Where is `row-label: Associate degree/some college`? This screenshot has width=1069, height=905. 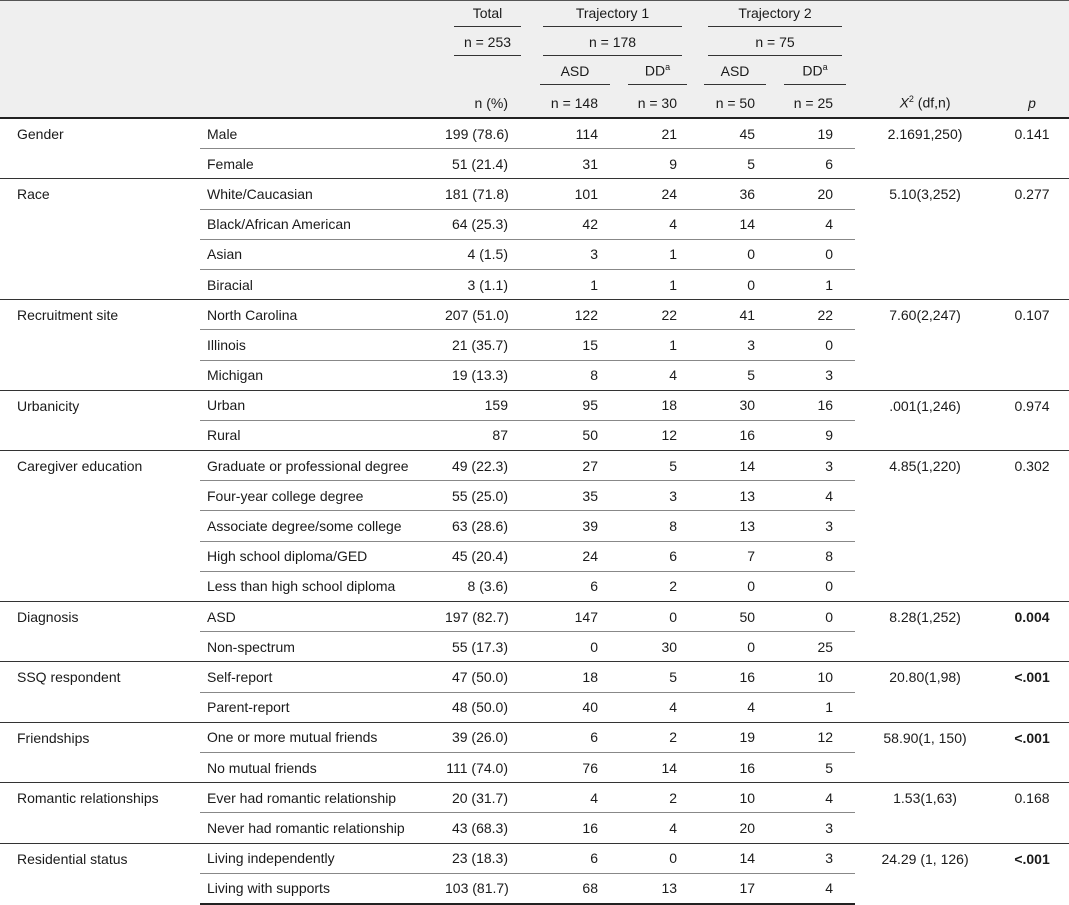
row-label: Associate degree/some college is located at coordinates (322, 526).